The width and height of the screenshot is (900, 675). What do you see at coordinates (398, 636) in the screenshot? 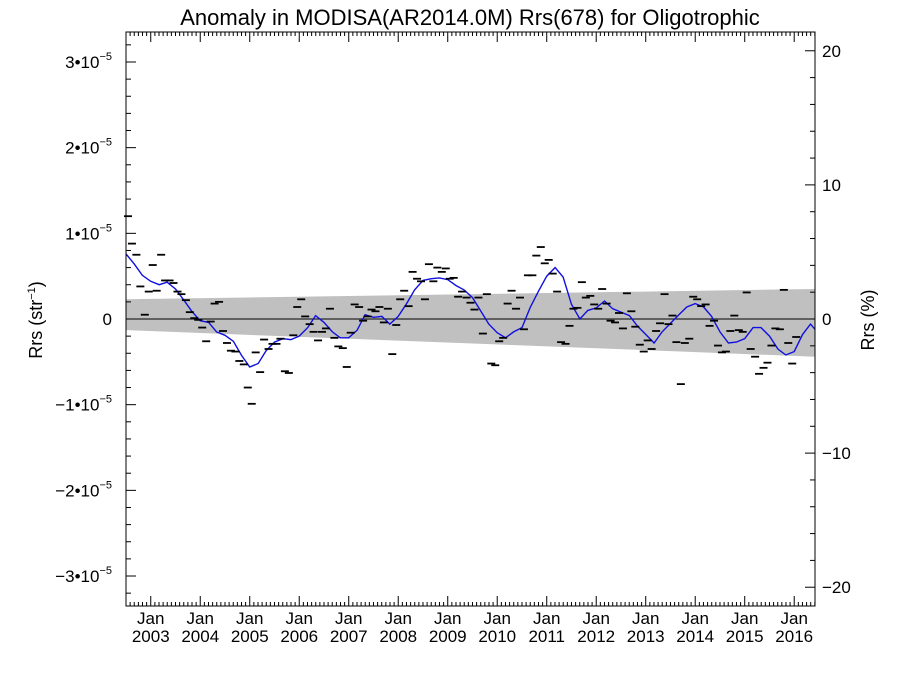
I see `x-tick-label-year: 2008` at bounding box center [398, 636].